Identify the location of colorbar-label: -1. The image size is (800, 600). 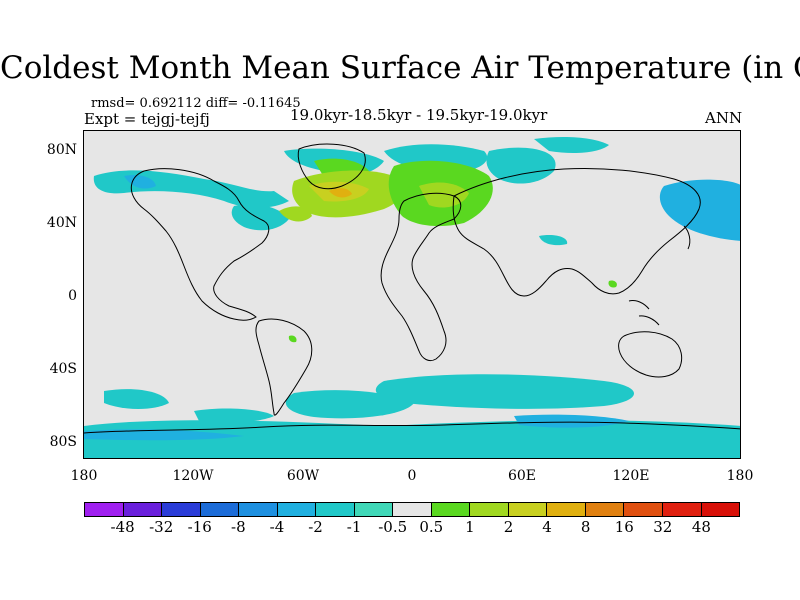
(354, 527).